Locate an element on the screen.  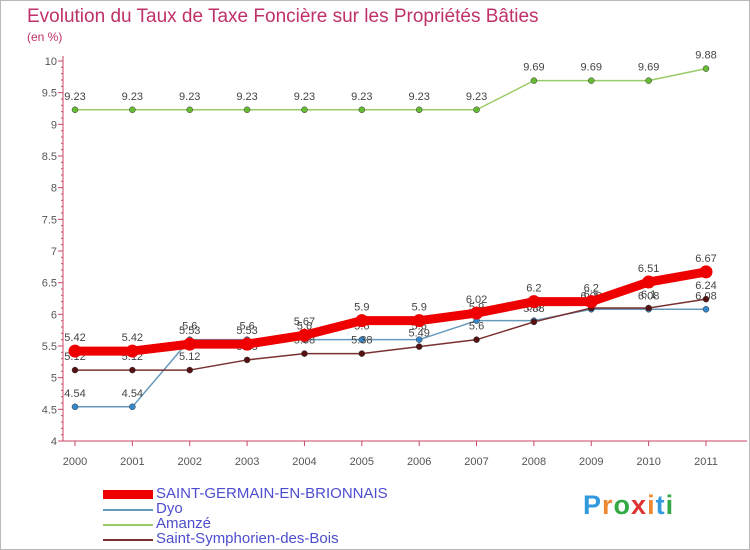
y-tick-label: 8 is located at coordinates (54, 189).